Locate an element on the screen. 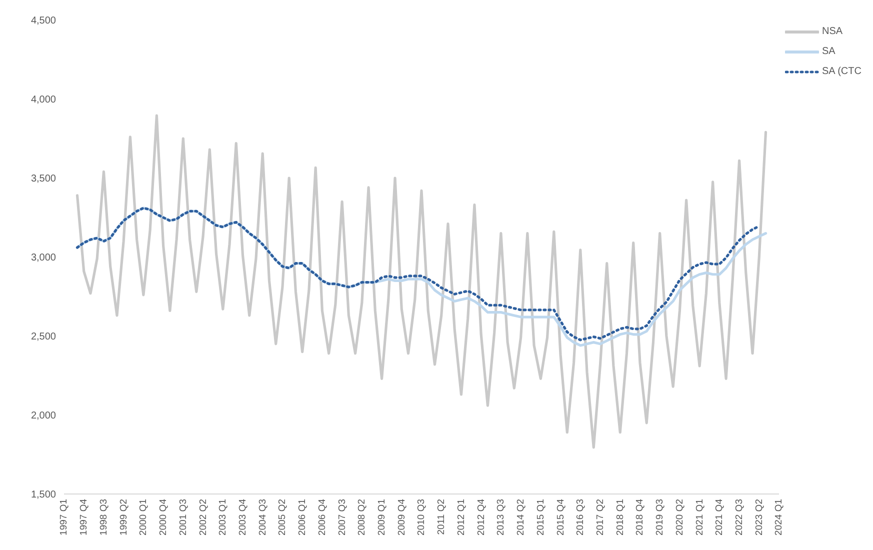  x-tick-label: 2018 Q1 is located at coordinates (620, 517).